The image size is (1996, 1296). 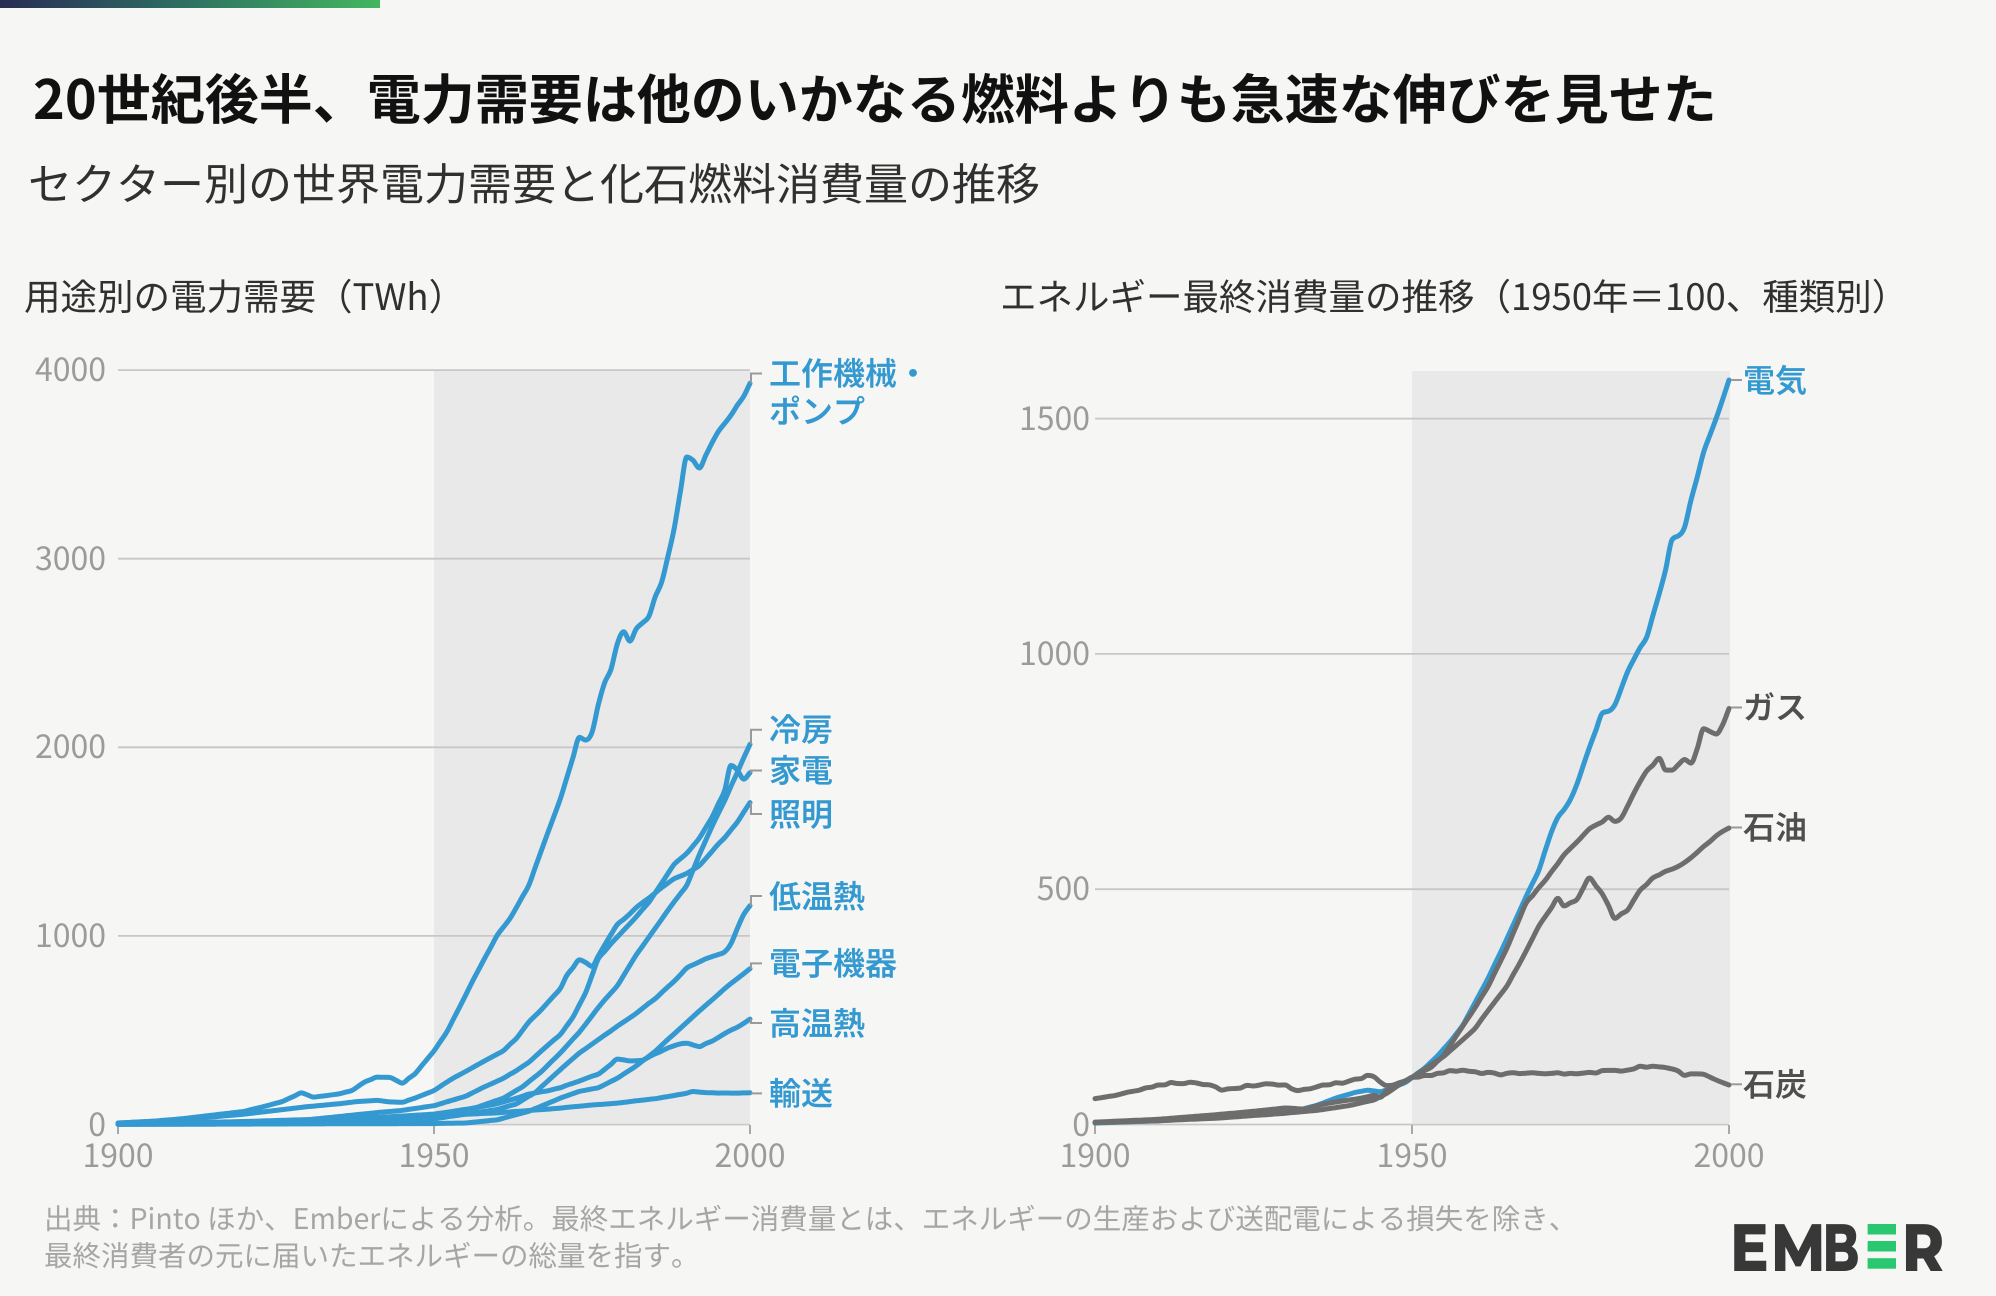 What do you see at coordinates (1749, 1247) in the screenshot?
I see `svg-text: E` at bounding box center [1749, 1247].